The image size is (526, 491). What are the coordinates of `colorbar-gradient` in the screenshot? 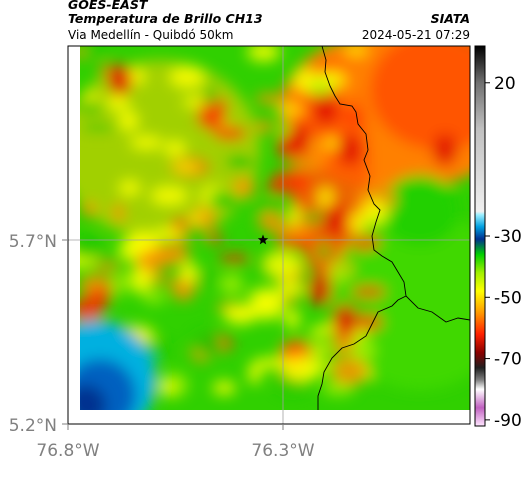 It's located at (480, 236).